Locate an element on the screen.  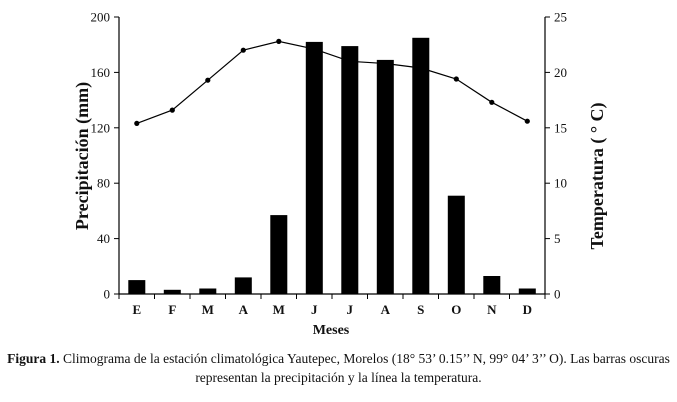
caption-label: Figura 1. is located at coordinates (33, 358).